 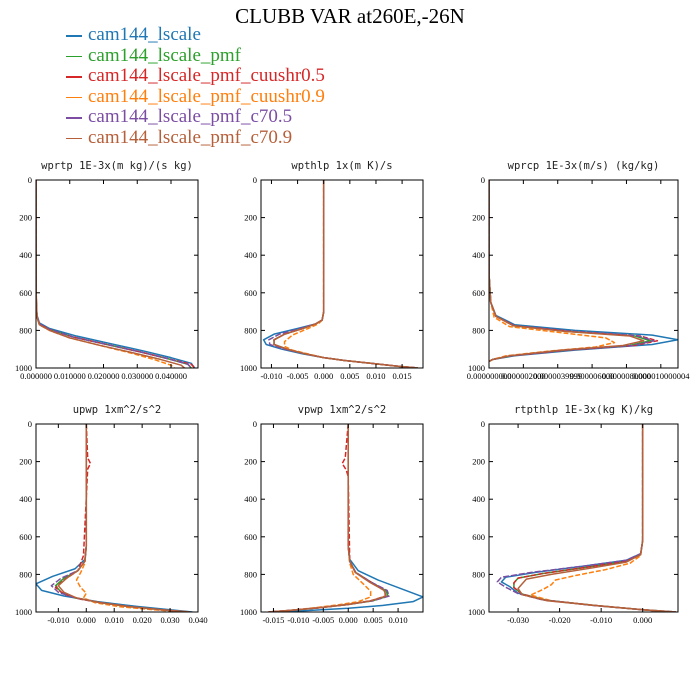 I want to click on legend-label: cam144_lscale_pmf, so click(x=165, y=55).